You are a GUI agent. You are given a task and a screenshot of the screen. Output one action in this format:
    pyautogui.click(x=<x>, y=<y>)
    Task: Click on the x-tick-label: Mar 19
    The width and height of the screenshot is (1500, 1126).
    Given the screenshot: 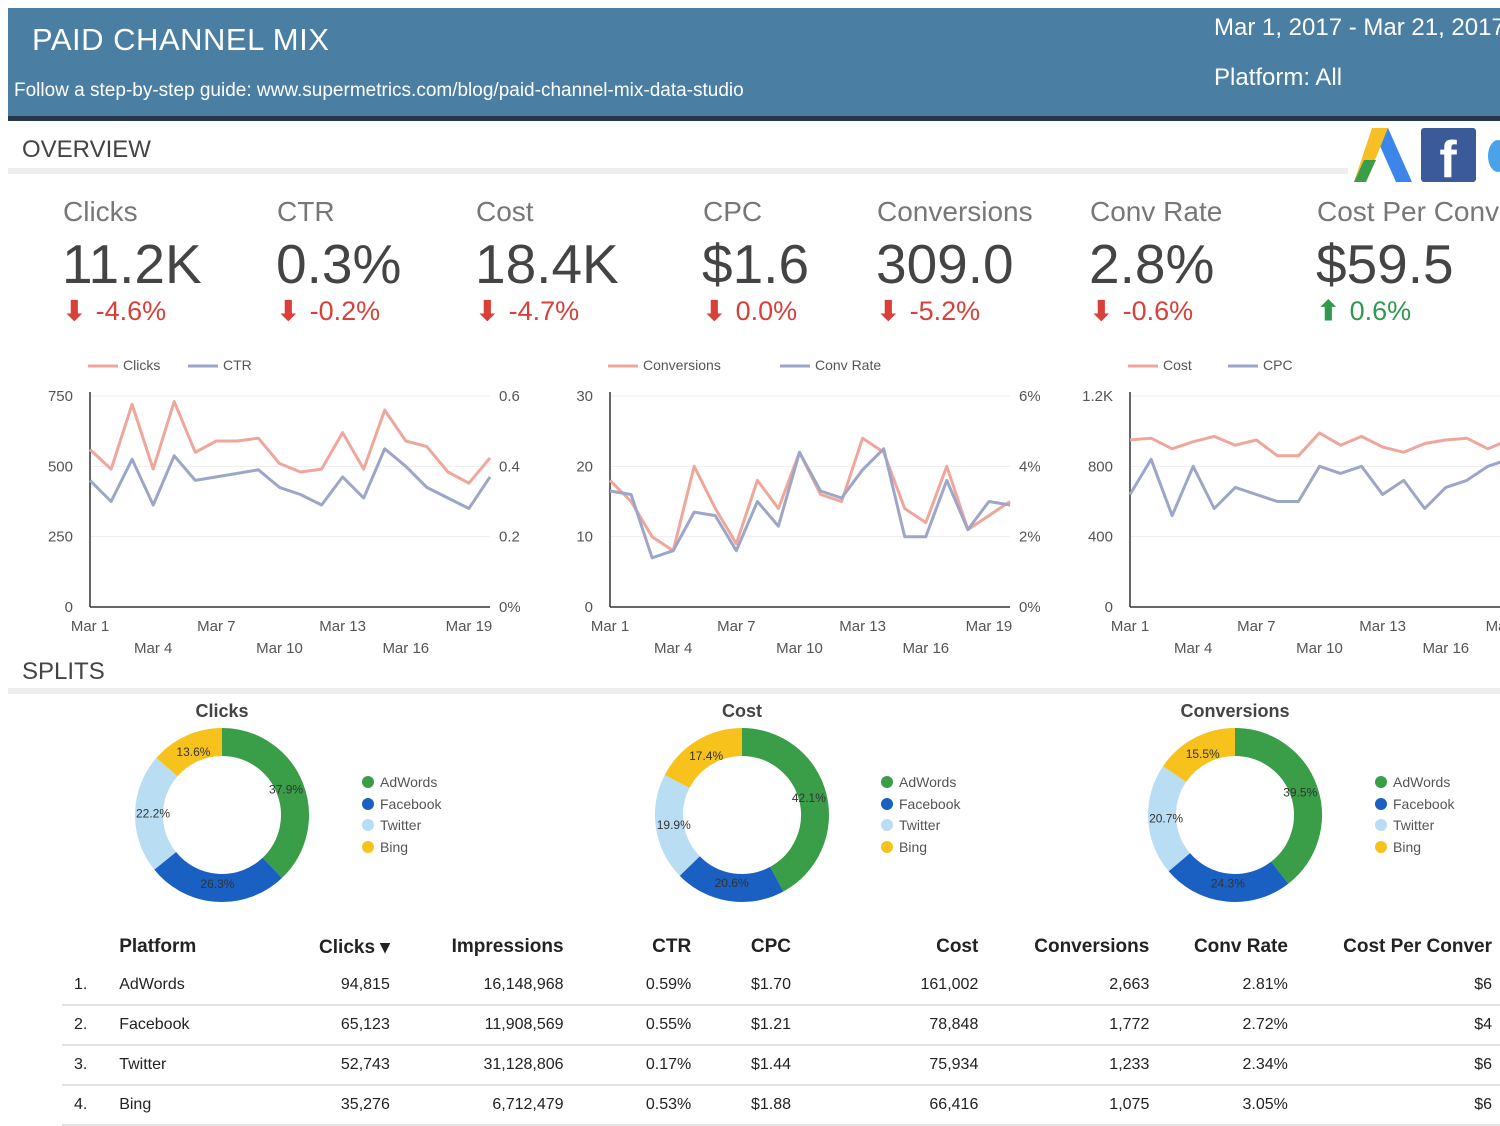 What is the action you would take?
    pyautogui.click(x=989, y=626)
    